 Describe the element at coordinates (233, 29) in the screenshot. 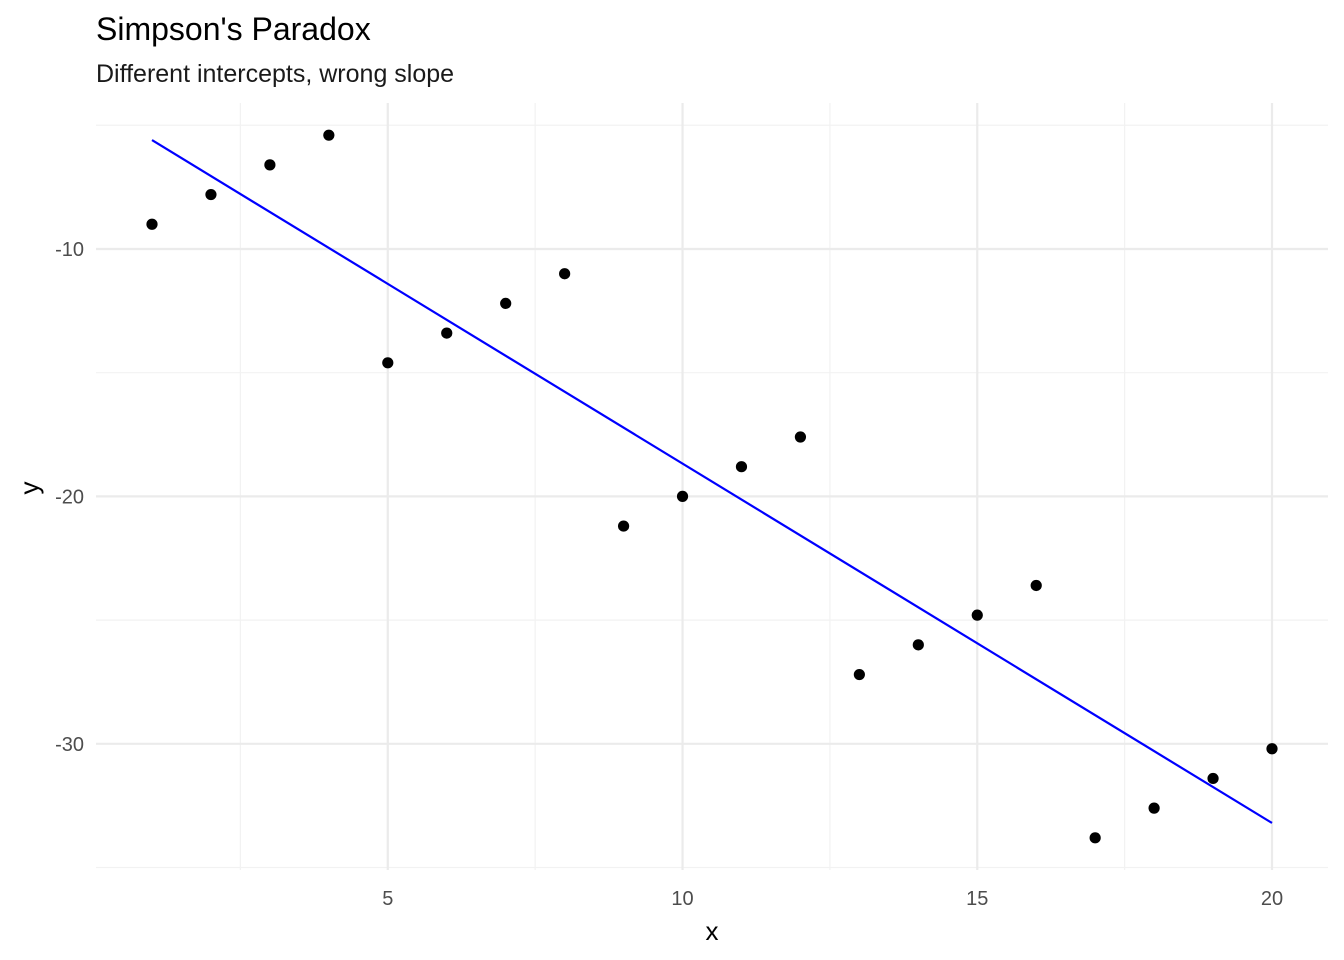

I see `chart-title: Simpson's Paradox` at that location.